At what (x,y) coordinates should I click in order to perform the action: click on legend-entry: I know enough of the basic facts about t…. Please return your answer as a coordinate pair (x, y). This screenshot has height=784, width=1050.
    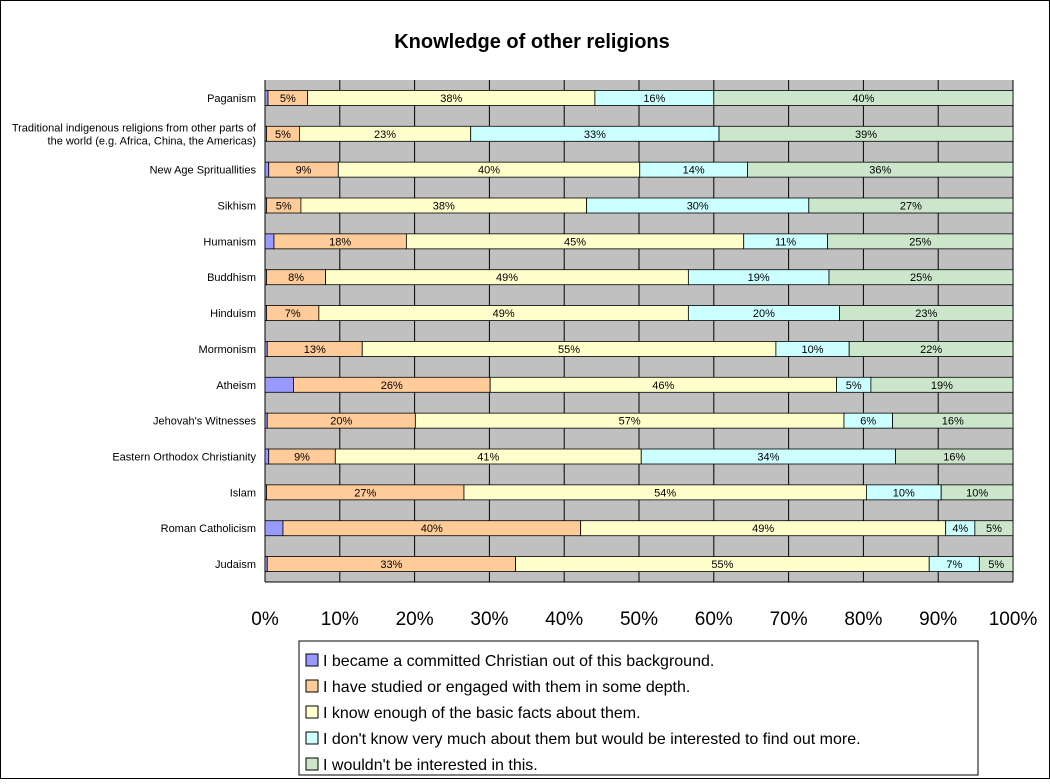
    Looking at the image, I should click on (482, 713).